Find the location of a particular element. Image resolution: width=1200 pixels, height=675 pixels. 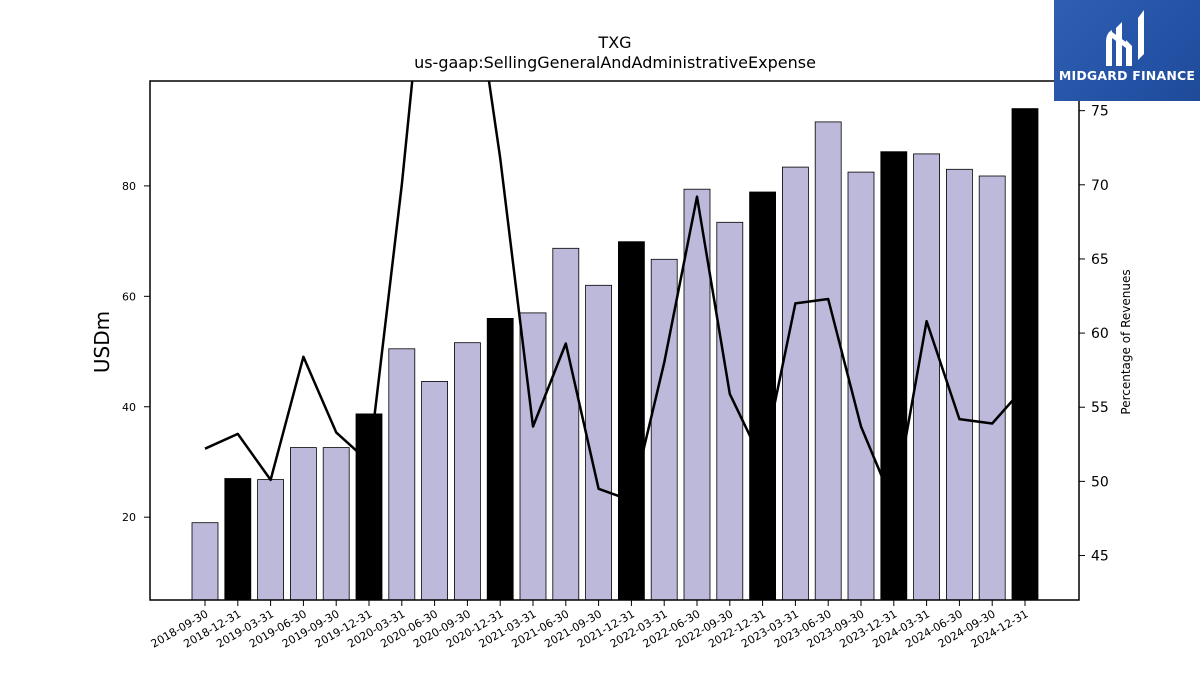

y2tick-label: 70 is located at coordinates (1100, 186).